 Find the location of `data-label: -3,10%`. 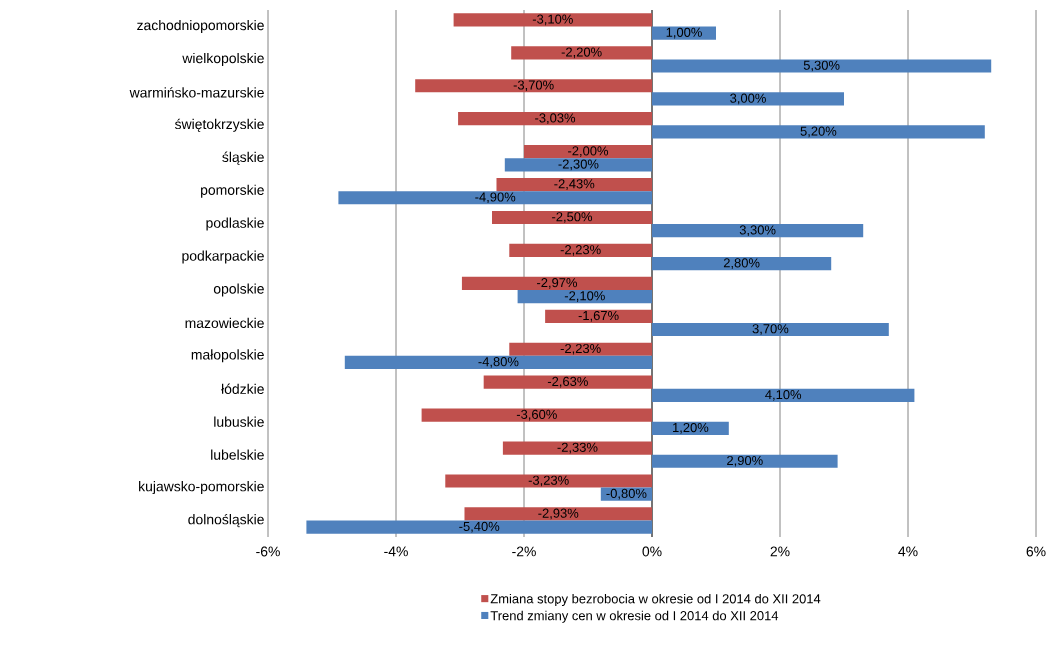

data-label: -3,10% is located at coordinates (552, 20).